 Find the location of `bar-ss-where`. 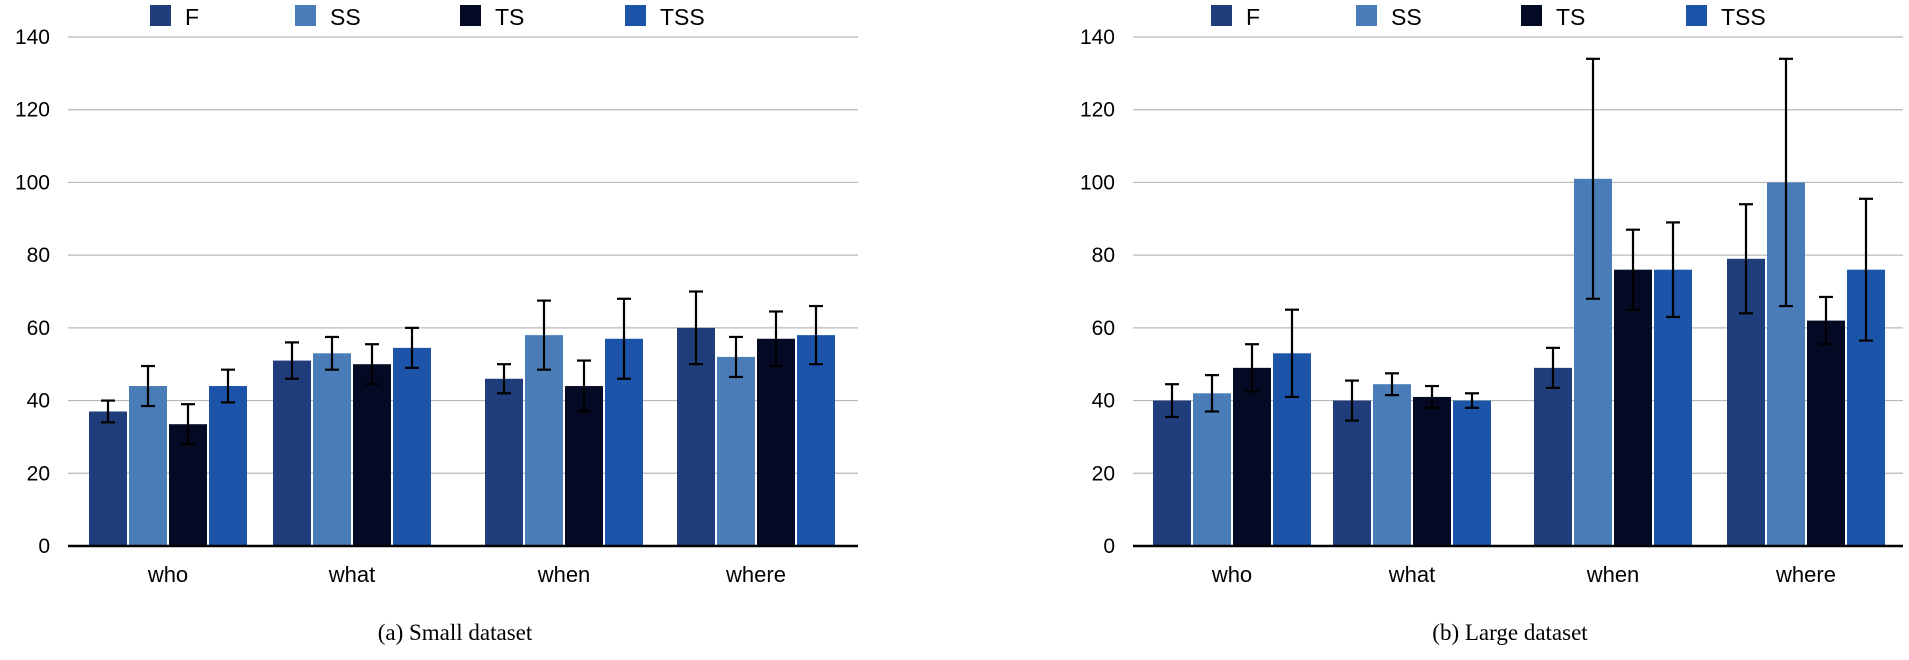

bar-ss-where is located at coordinates (736, 451).